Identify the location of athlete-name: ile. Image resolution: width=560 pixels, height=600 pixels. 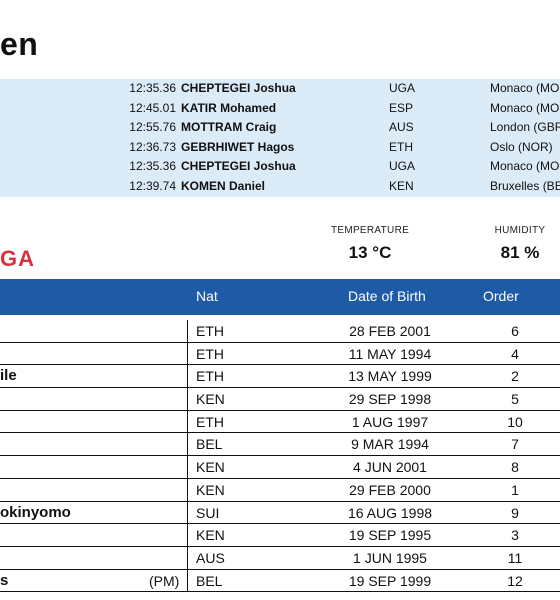
(8, 376).